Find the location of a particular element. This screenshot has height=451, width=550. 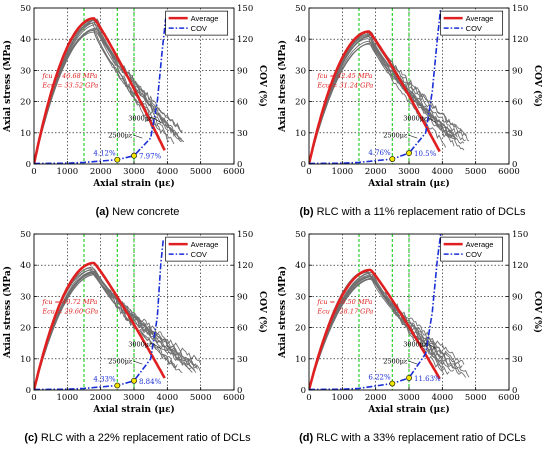

annotation-fc: fcu = 40.72 MPa is located at coordinates (69, 302).